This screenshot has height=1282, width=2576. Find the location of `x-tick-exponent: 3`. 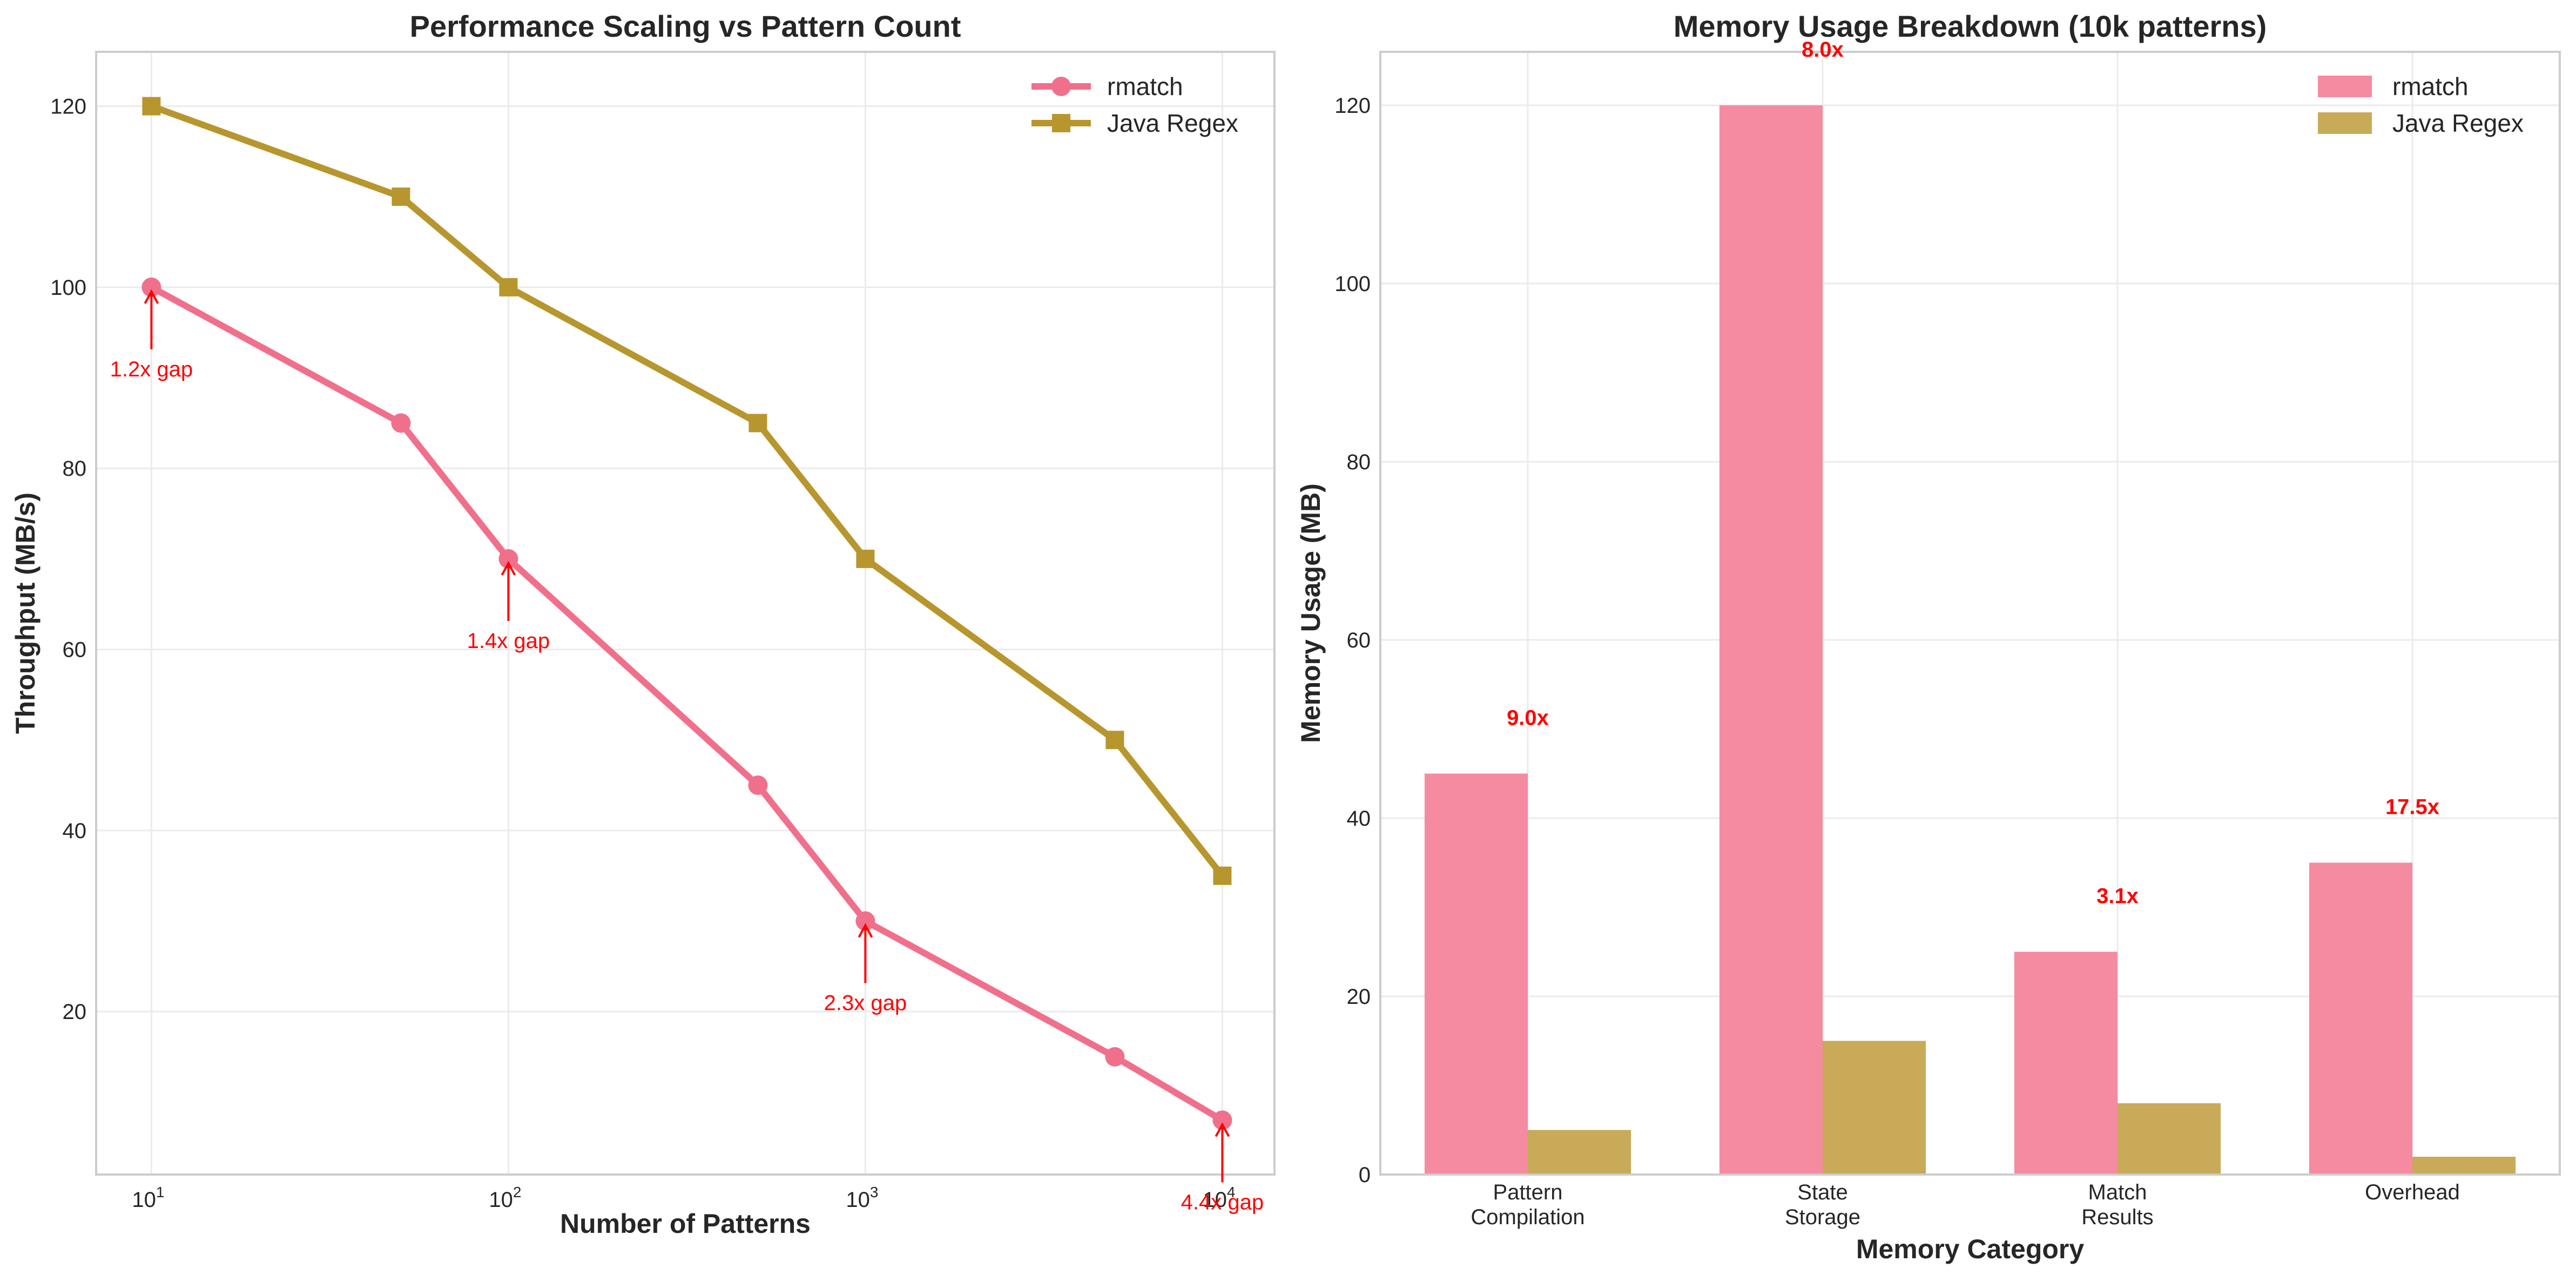

x-tick-exponent: 3 is located at coordinates (874, 1192).